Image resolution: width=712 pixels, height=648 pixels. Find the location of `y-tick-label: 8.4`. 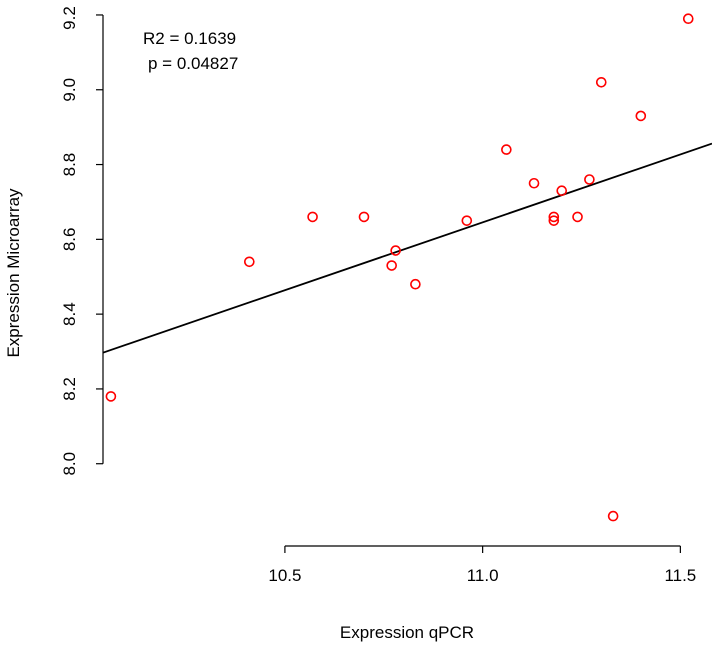

y-tick-label: 8.4 is located at coordinates (69, 314).